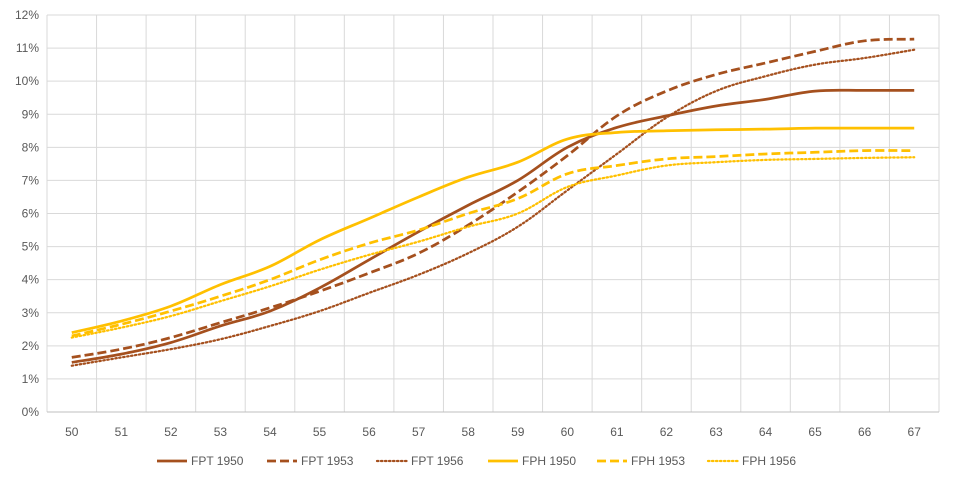 The height and width of the screenshot is (481, 953). Describe the element at coordinates (31, 346) in the screenshot. I see `y-tick-label: 2%` at that location.